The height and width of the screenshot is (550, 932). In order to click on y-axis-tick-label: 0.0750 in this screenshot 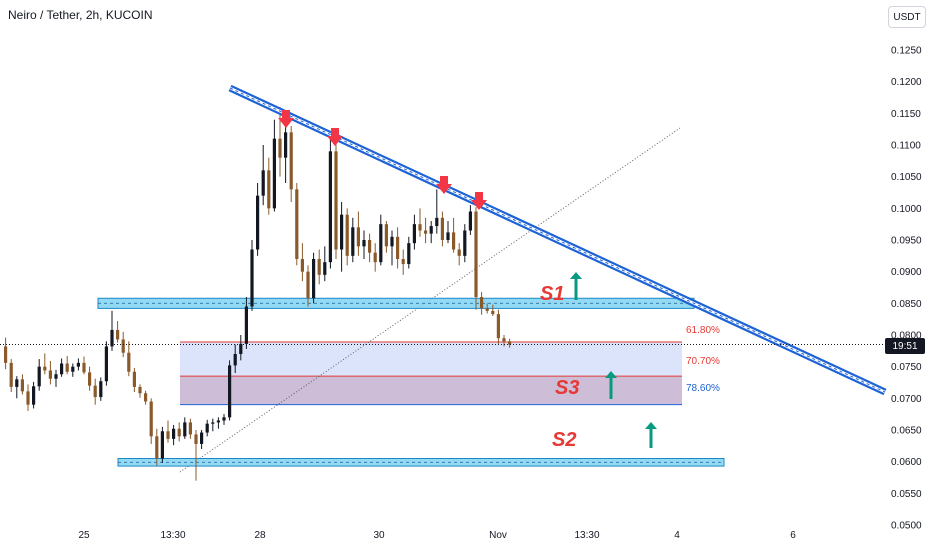, I will do `click(906, 367)`.